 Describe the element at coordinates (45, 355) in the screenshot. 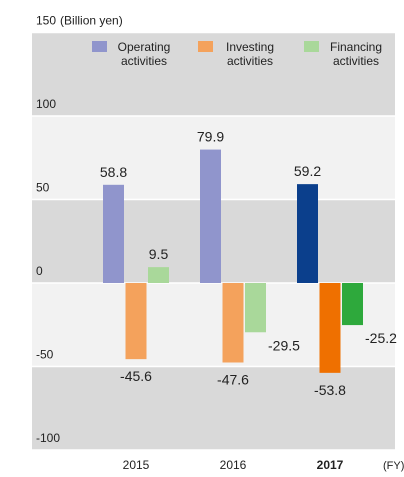

I see `y-tick-label: -50` at that location.